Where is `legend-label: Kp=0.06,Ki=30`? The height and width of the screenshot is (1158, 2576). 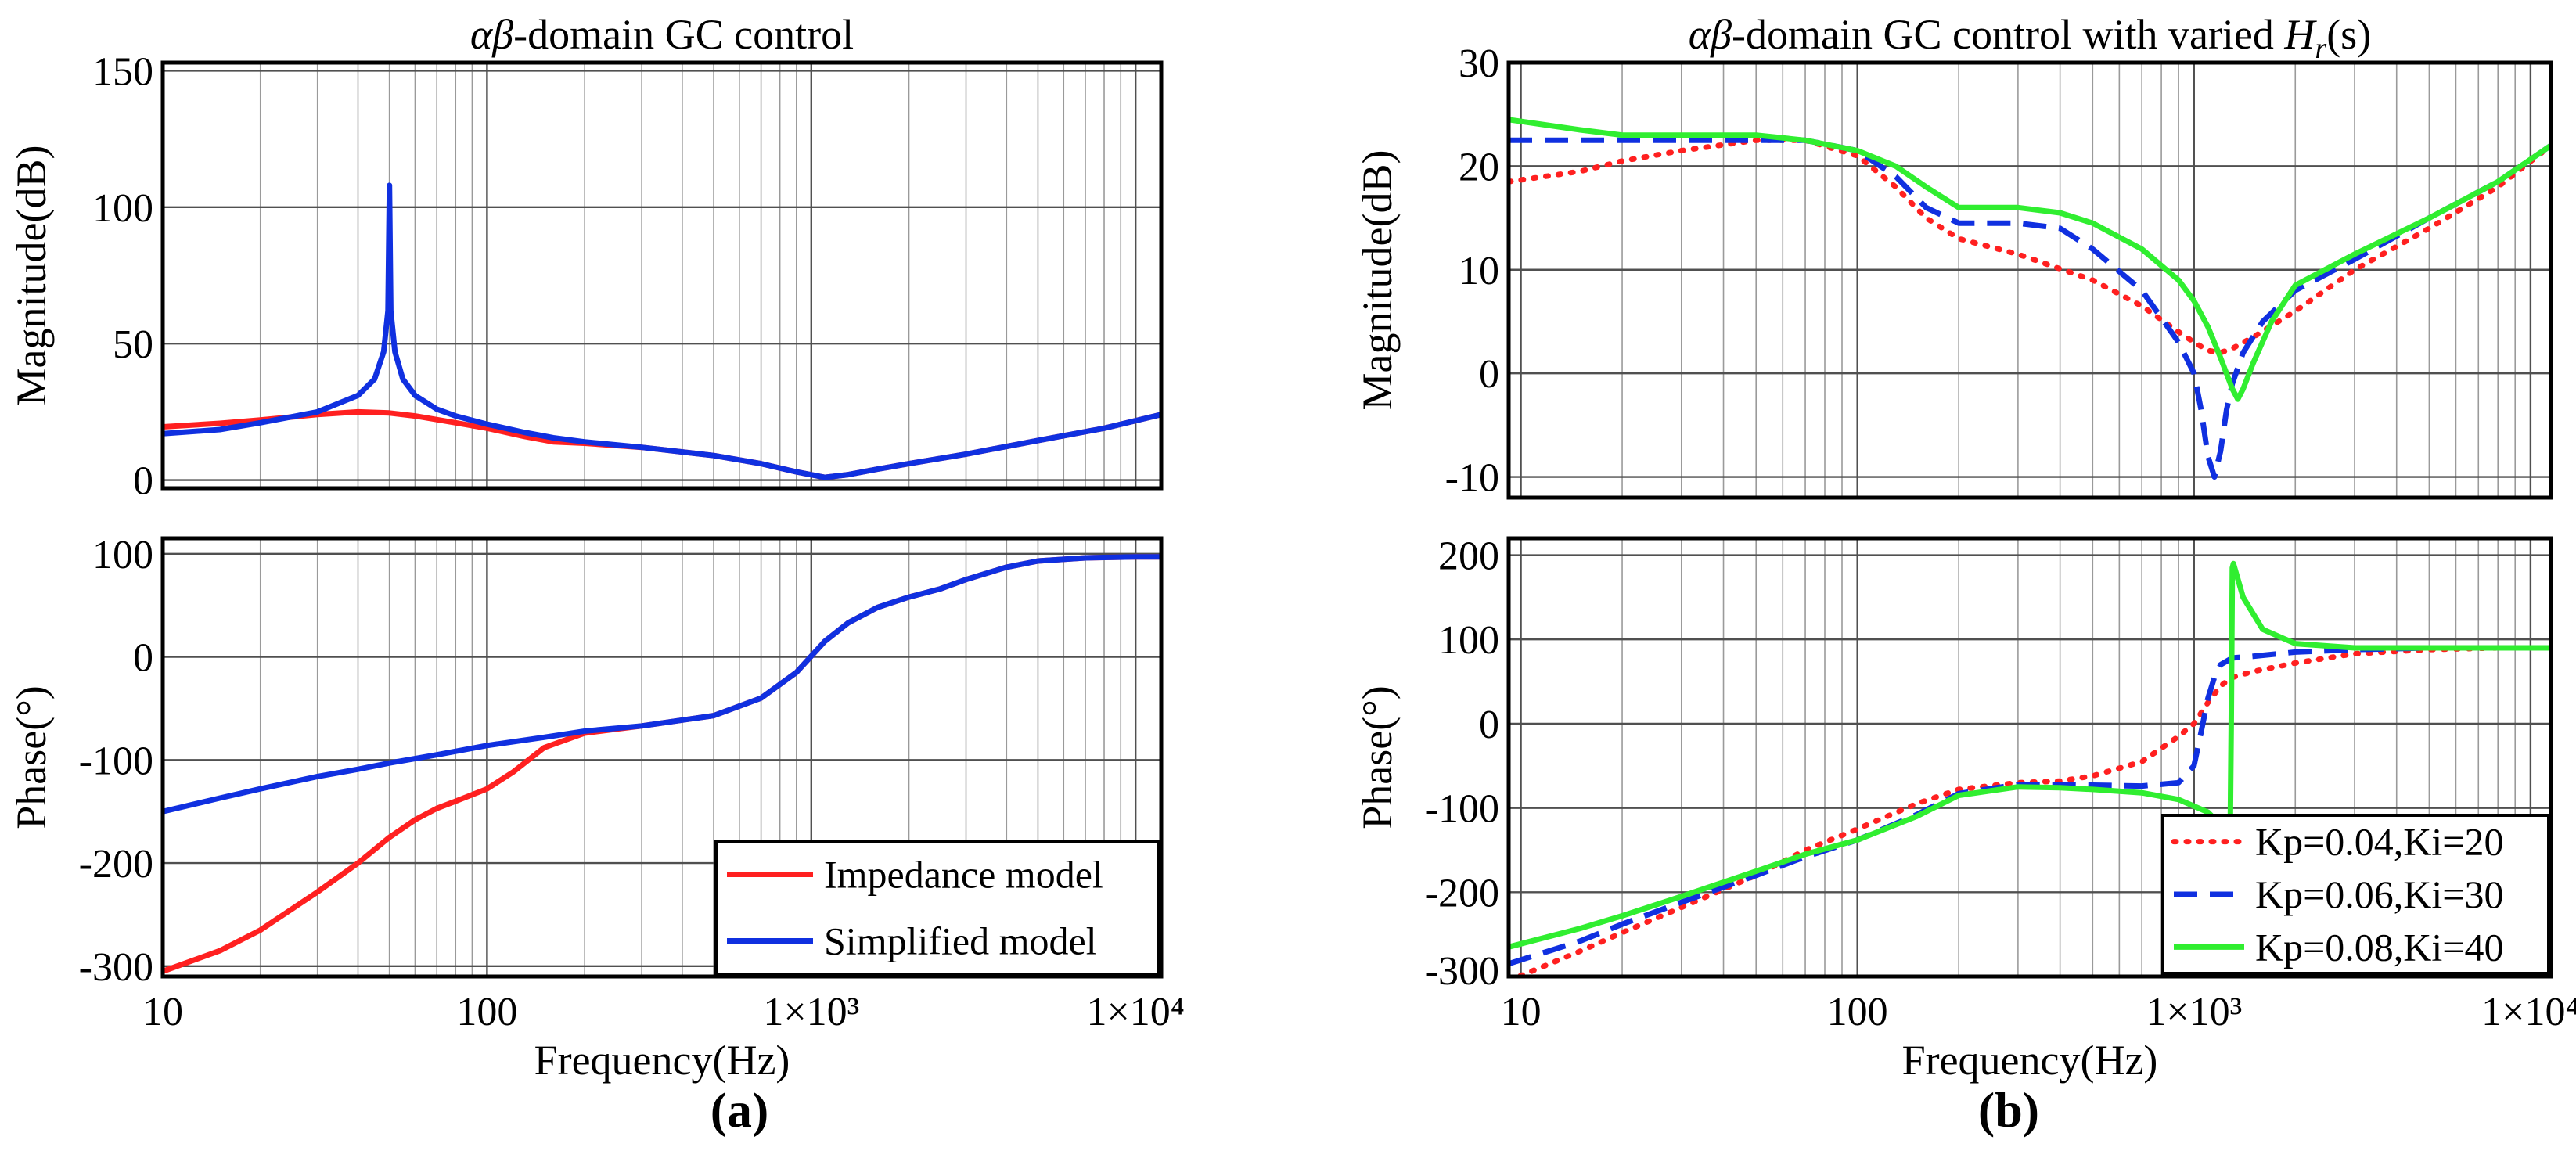 legend-label: Kp=0.06,Ki=30 is located at coordinates (2379, 894).